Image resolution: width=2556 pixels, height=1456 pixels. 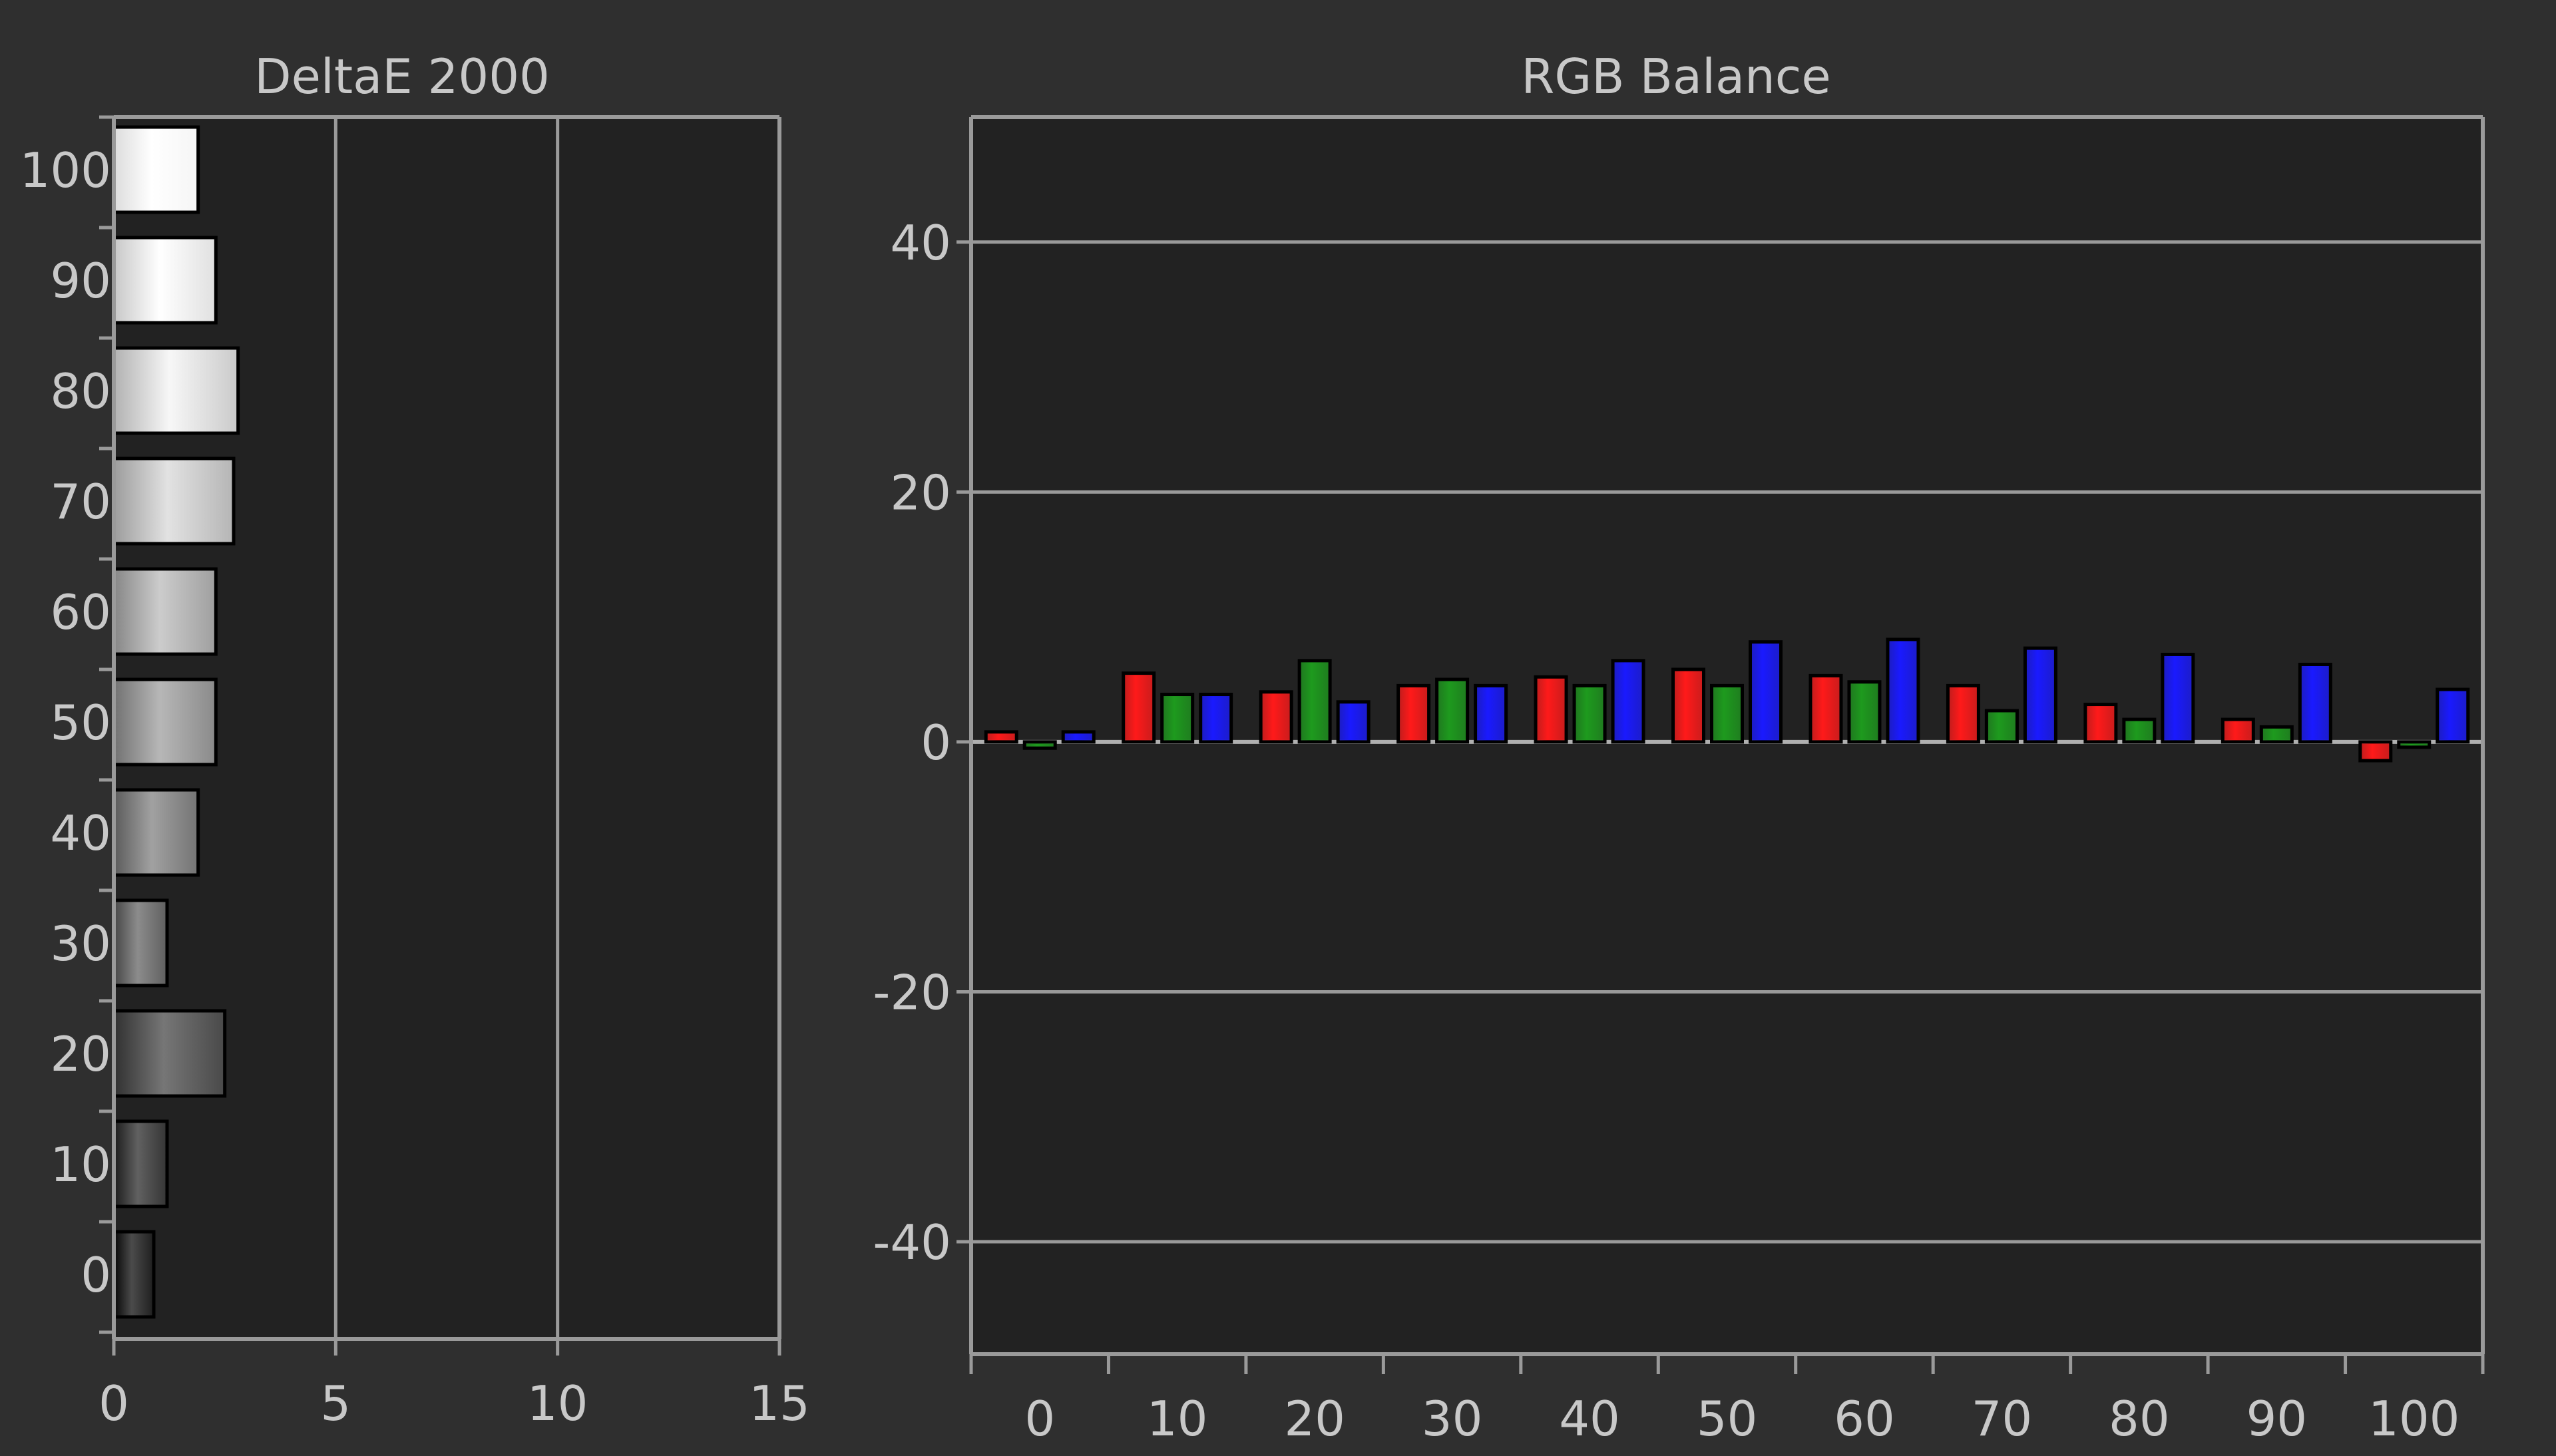 What do you see at coordinates (80, 281) in the screenshot?
I see `deltae-y-tick-label: 90` at bounding box center [80, 281].